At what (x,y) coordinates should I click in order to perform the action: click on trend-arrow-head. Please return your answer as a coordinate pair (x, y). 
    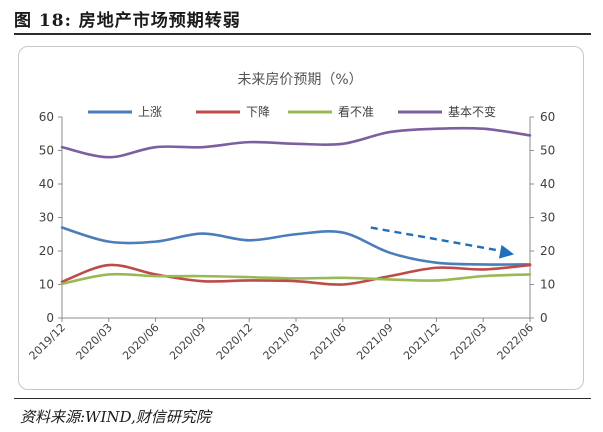
    Looking at the image, I should click on (506, 251).